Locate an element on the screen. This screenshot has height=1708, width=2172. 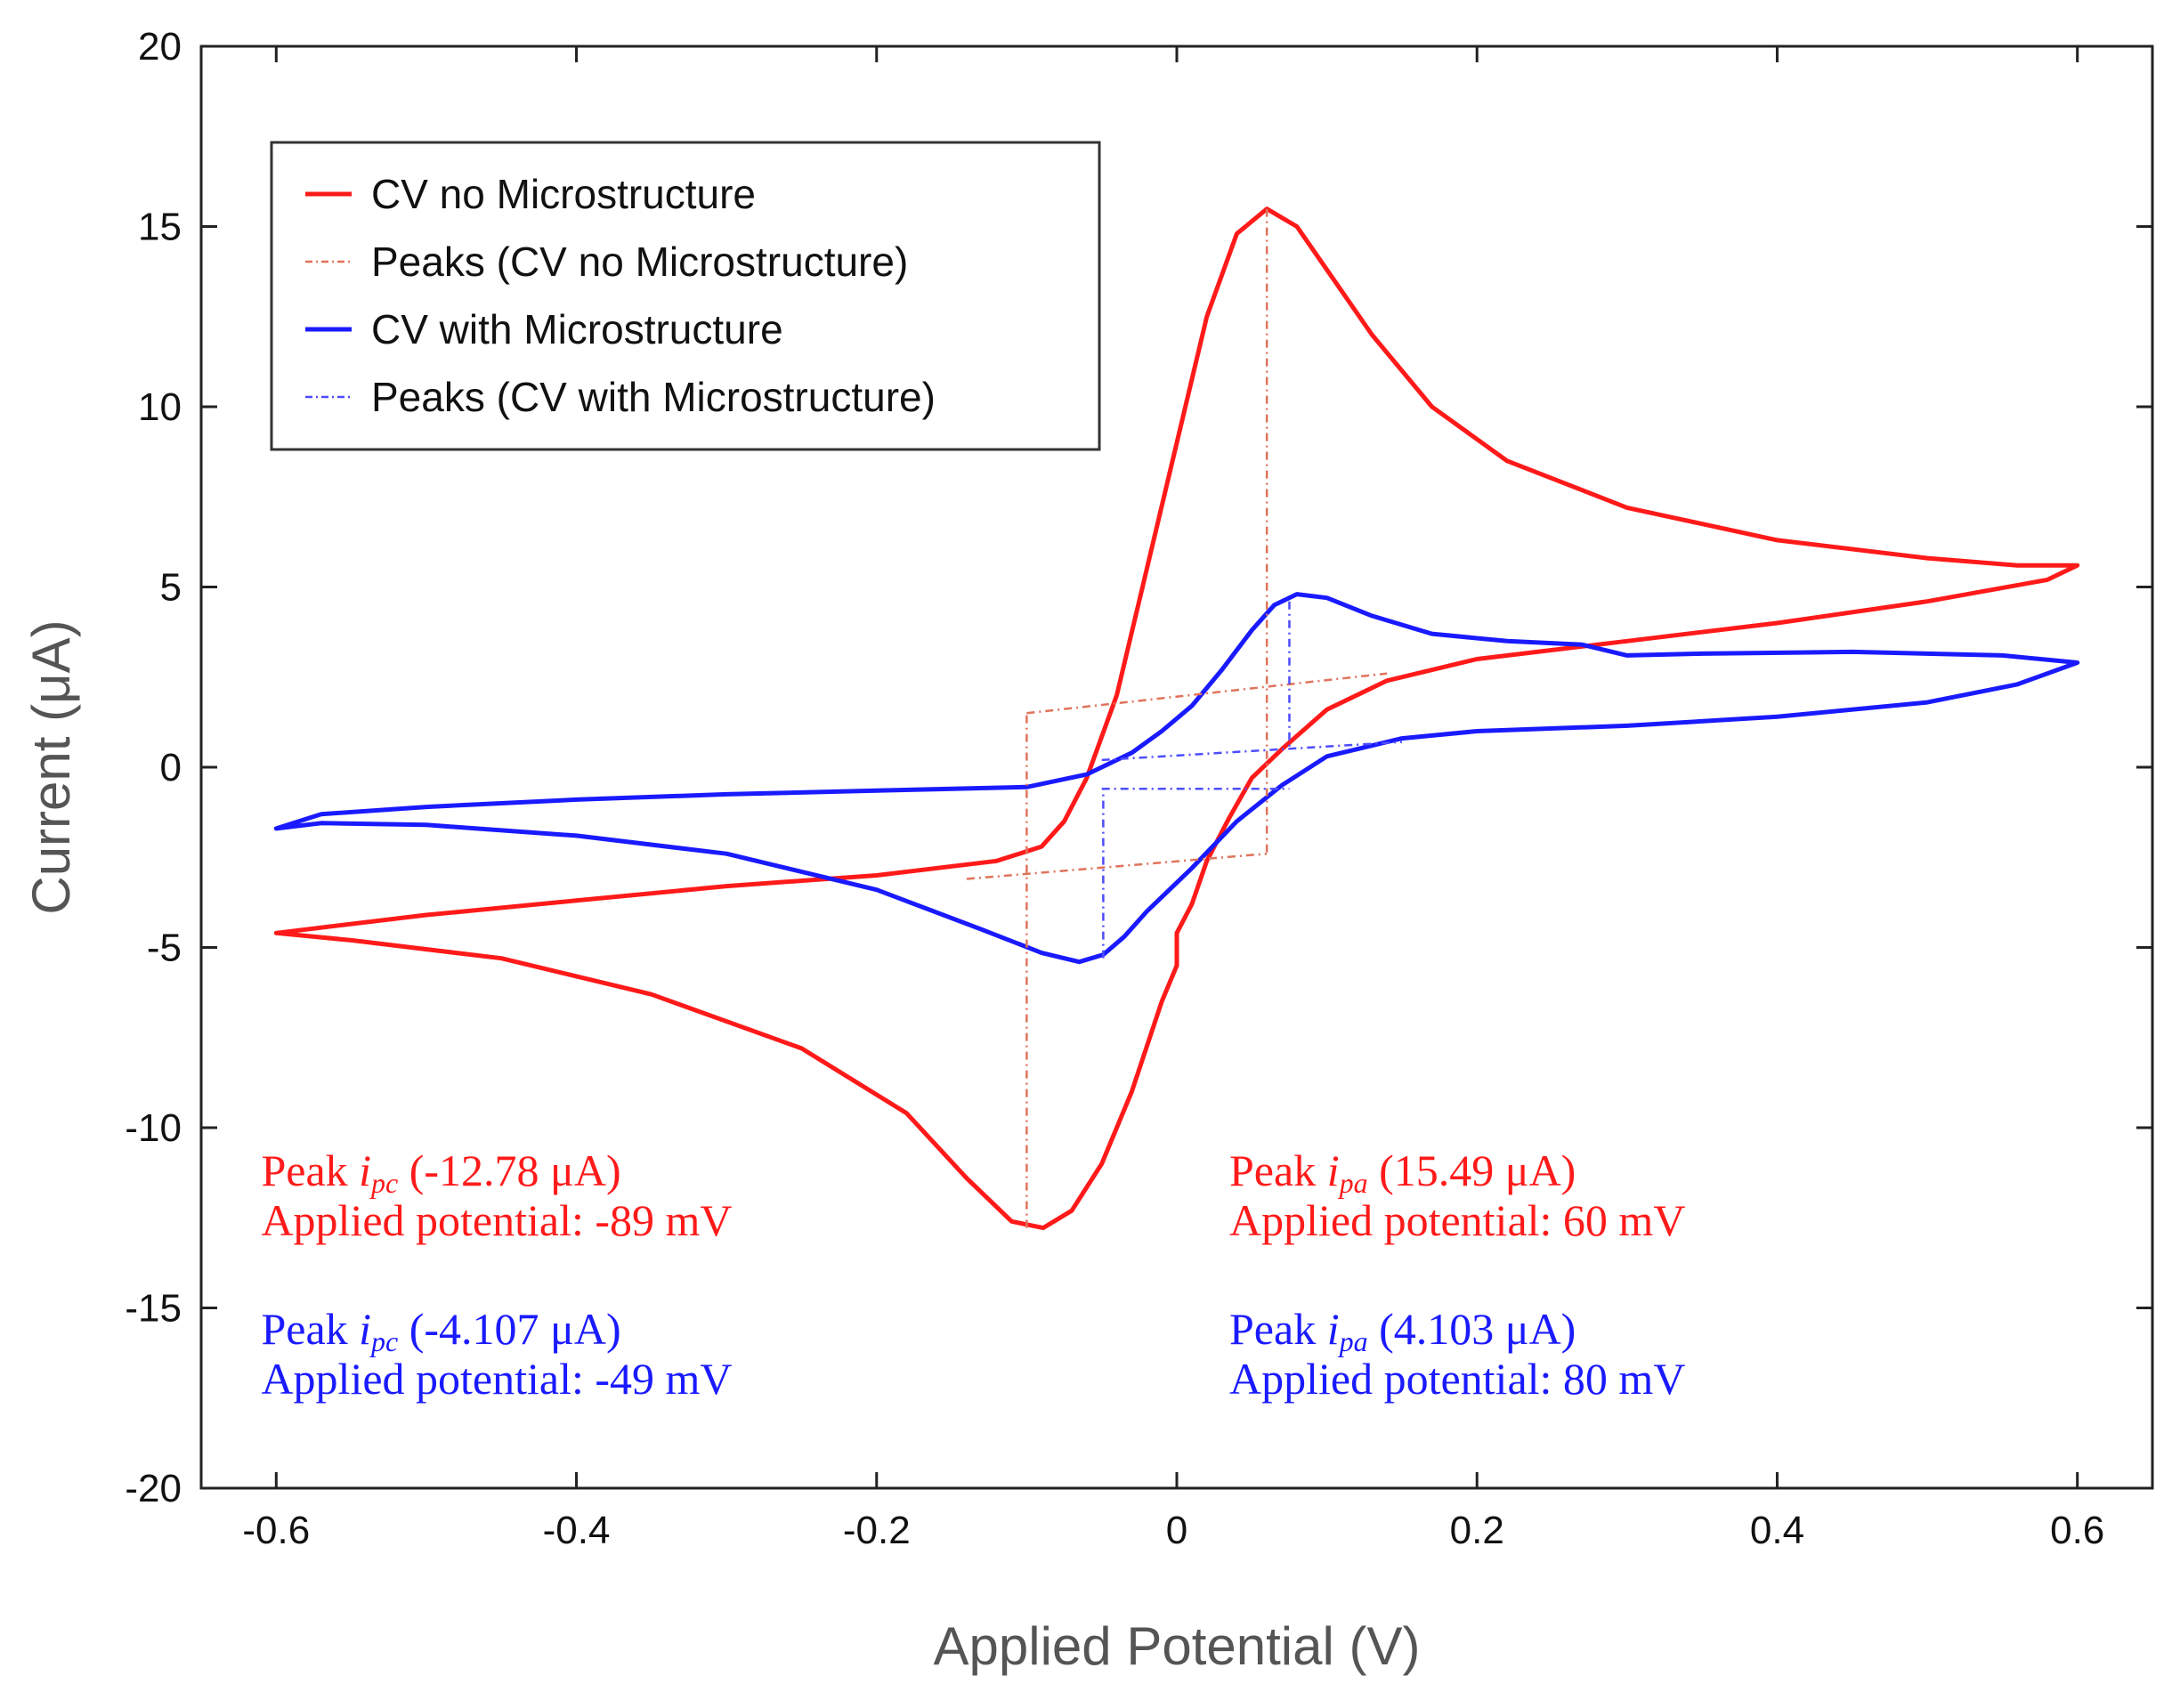
legend-box is located at coordinates (685, 296).